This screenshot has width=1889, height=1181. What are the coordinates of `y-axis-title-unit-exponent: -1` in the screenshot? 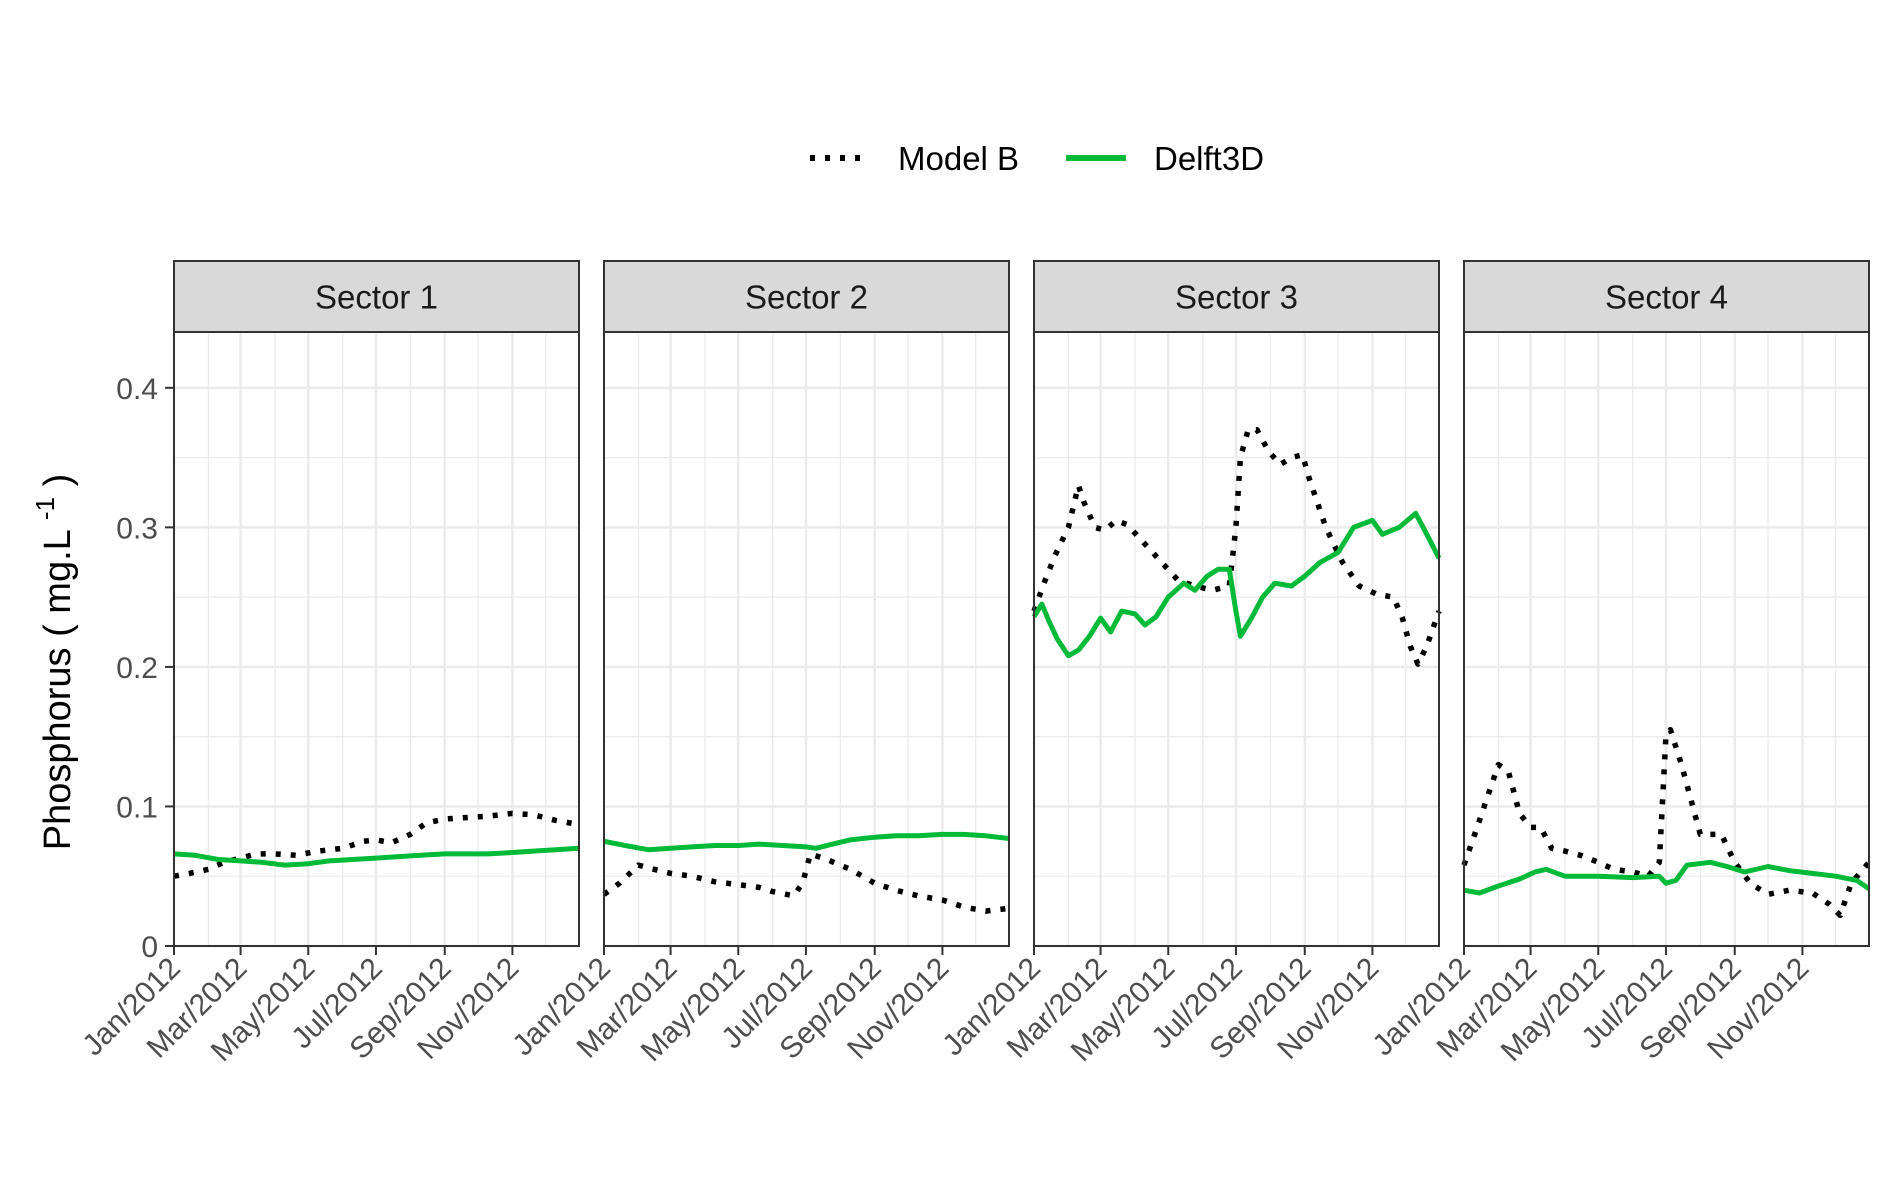 It's located at (45, 508).